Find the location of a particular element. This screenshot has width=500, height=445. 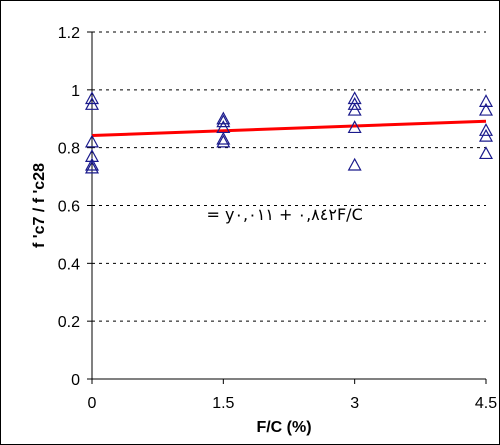

y-tick-label-0: 0 is located at coordinates (75, 380).